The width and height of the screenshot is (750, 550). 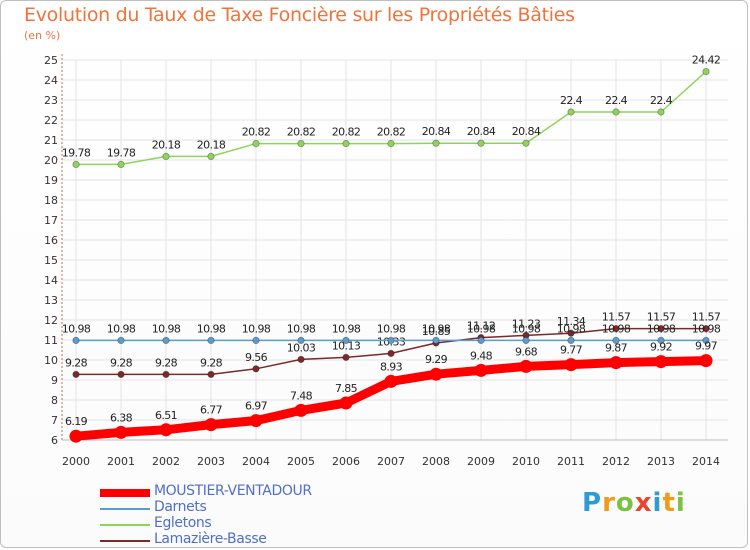 I want to click on data-label-moustier-ventadour: 9.92, so click(x=661, y=347).